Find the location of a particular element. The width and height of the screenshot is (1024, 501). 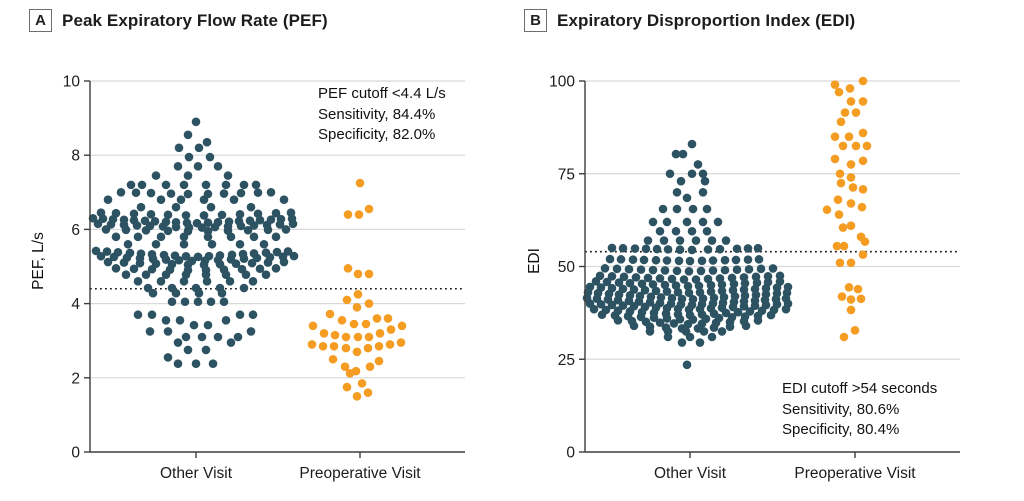

y-tick-label: 0 is located at coordinates (570, 453).